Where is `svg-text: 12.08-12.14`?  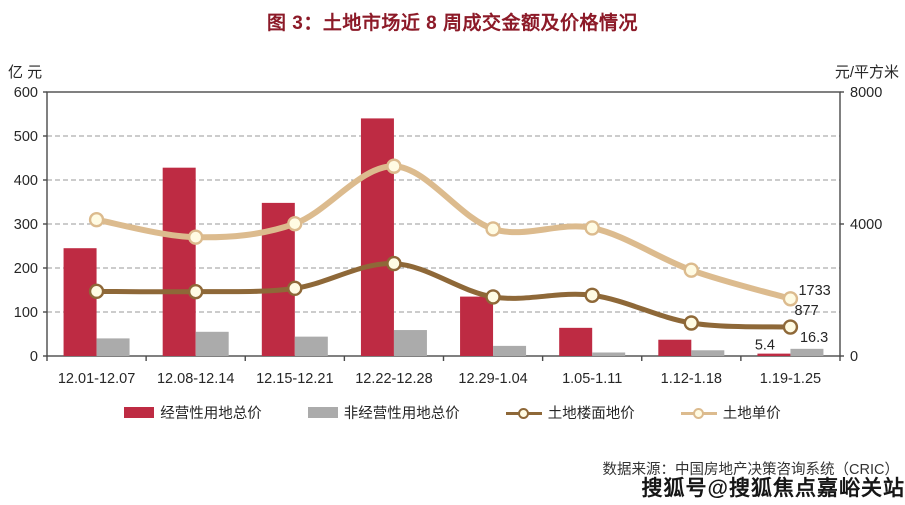
svg-text: 12.08-12.14 is located at coordinates (195, 379).